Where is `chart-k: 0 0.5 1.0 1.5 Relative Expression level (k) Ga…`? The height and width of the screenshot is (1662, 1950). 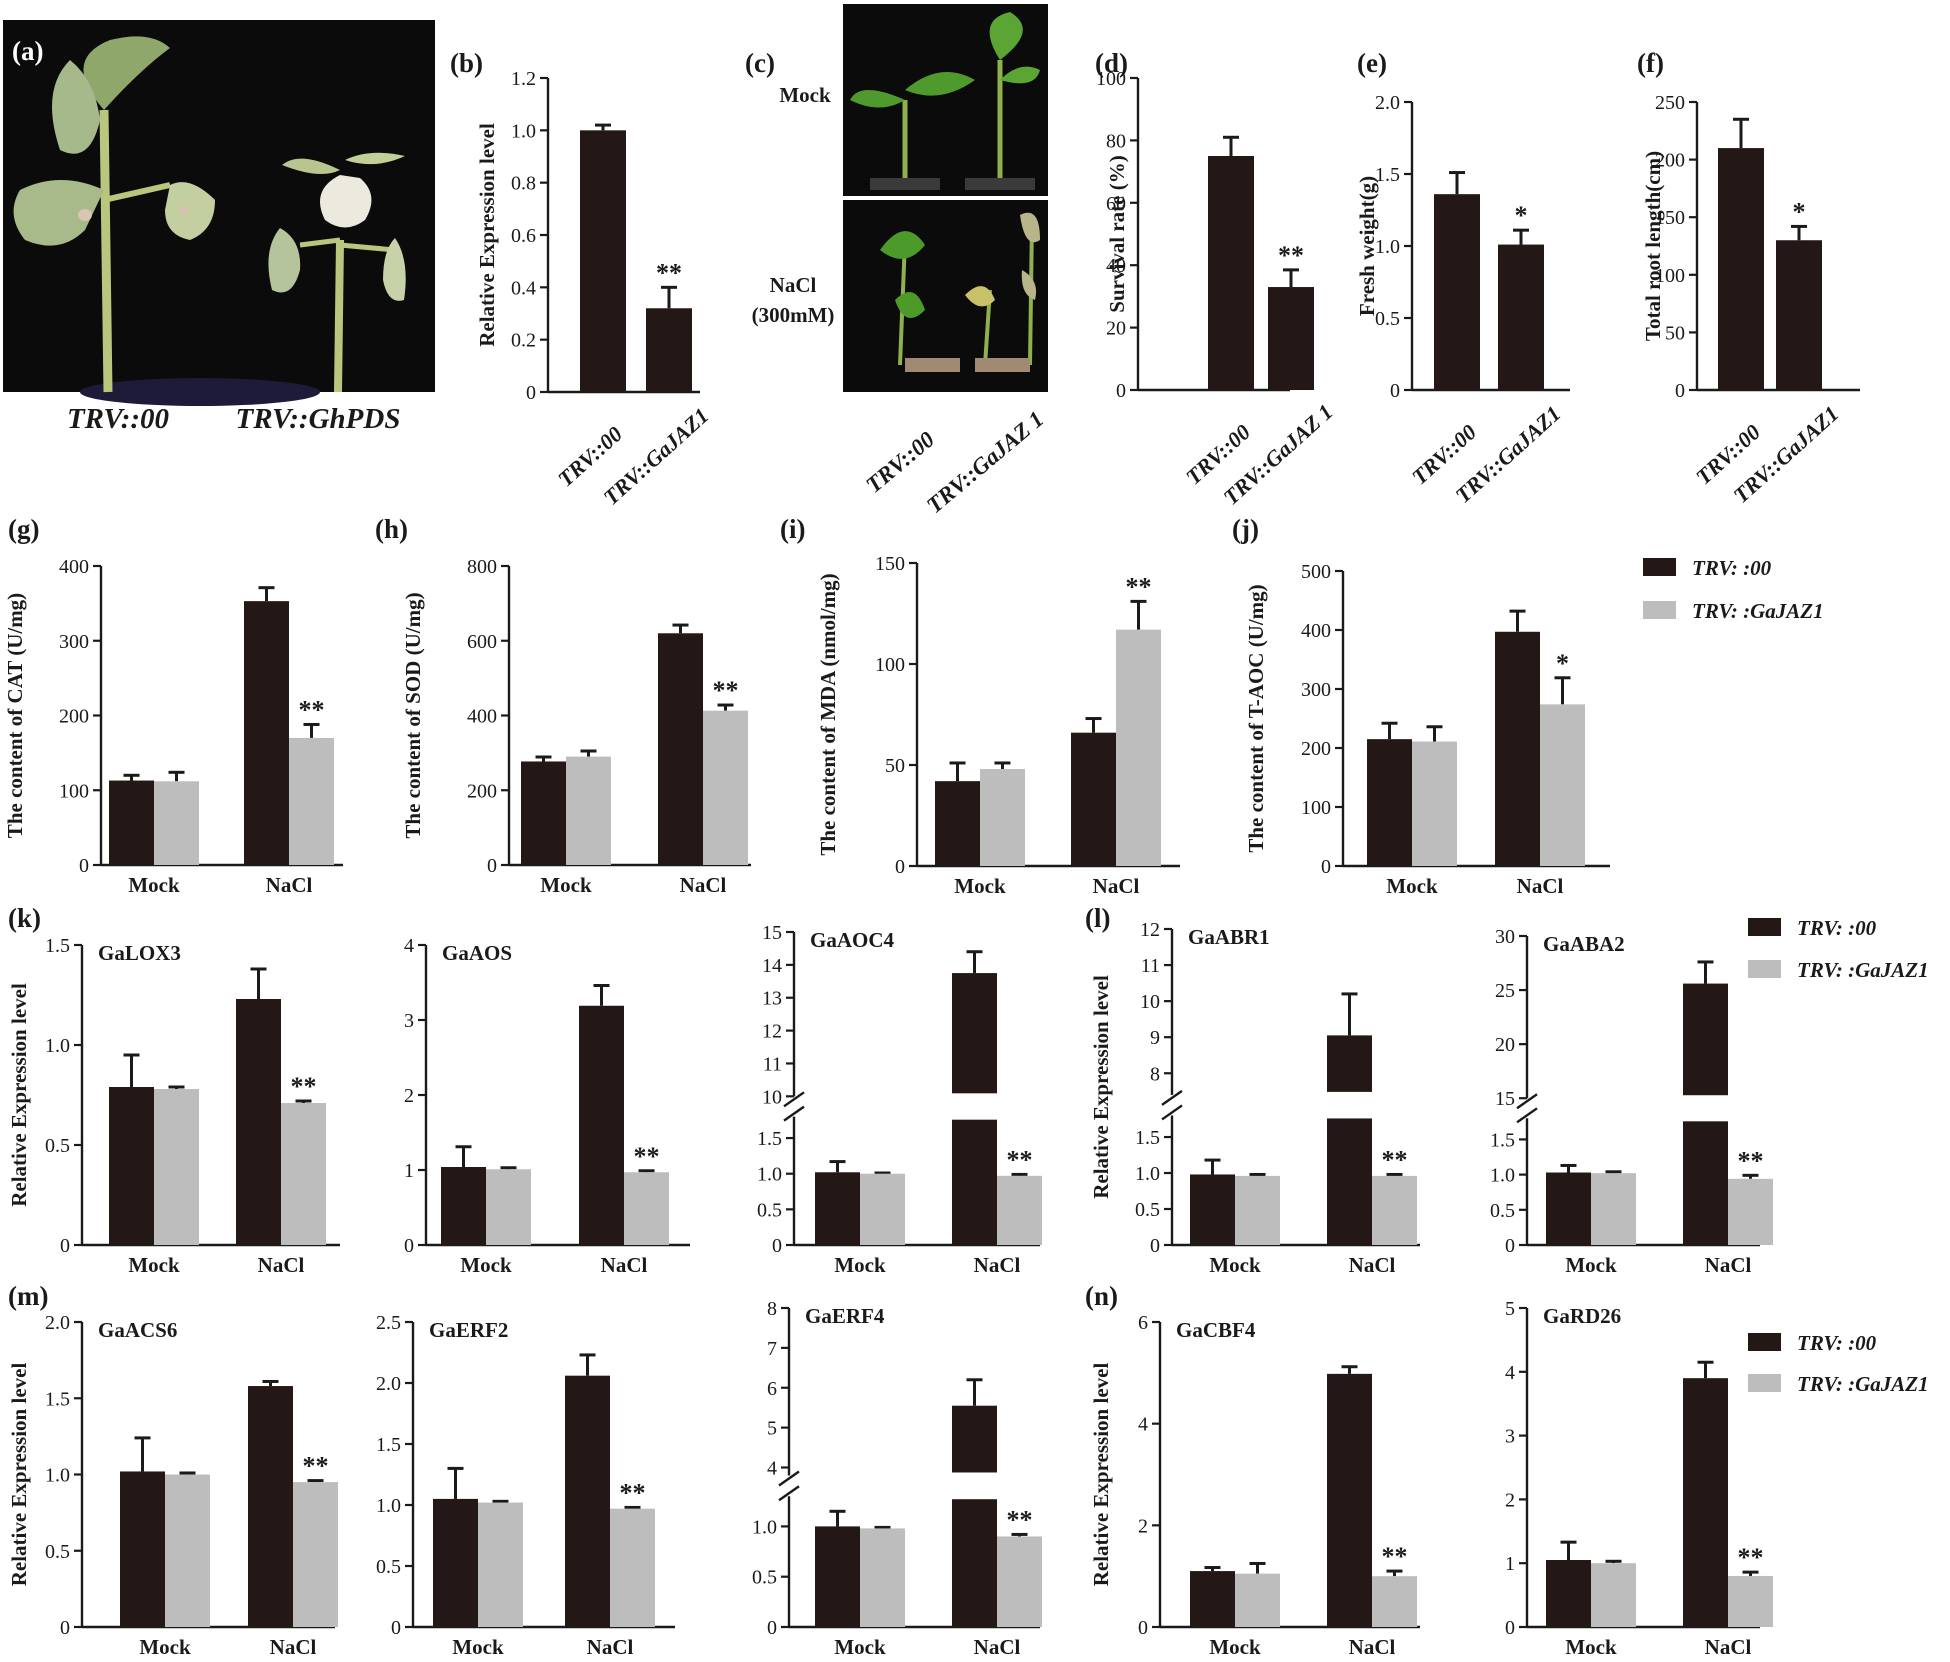
chart-k: 0 0.5 1.0 1.5 Relative Expression level (k) Ga… is located at coordinates (173, 1090).